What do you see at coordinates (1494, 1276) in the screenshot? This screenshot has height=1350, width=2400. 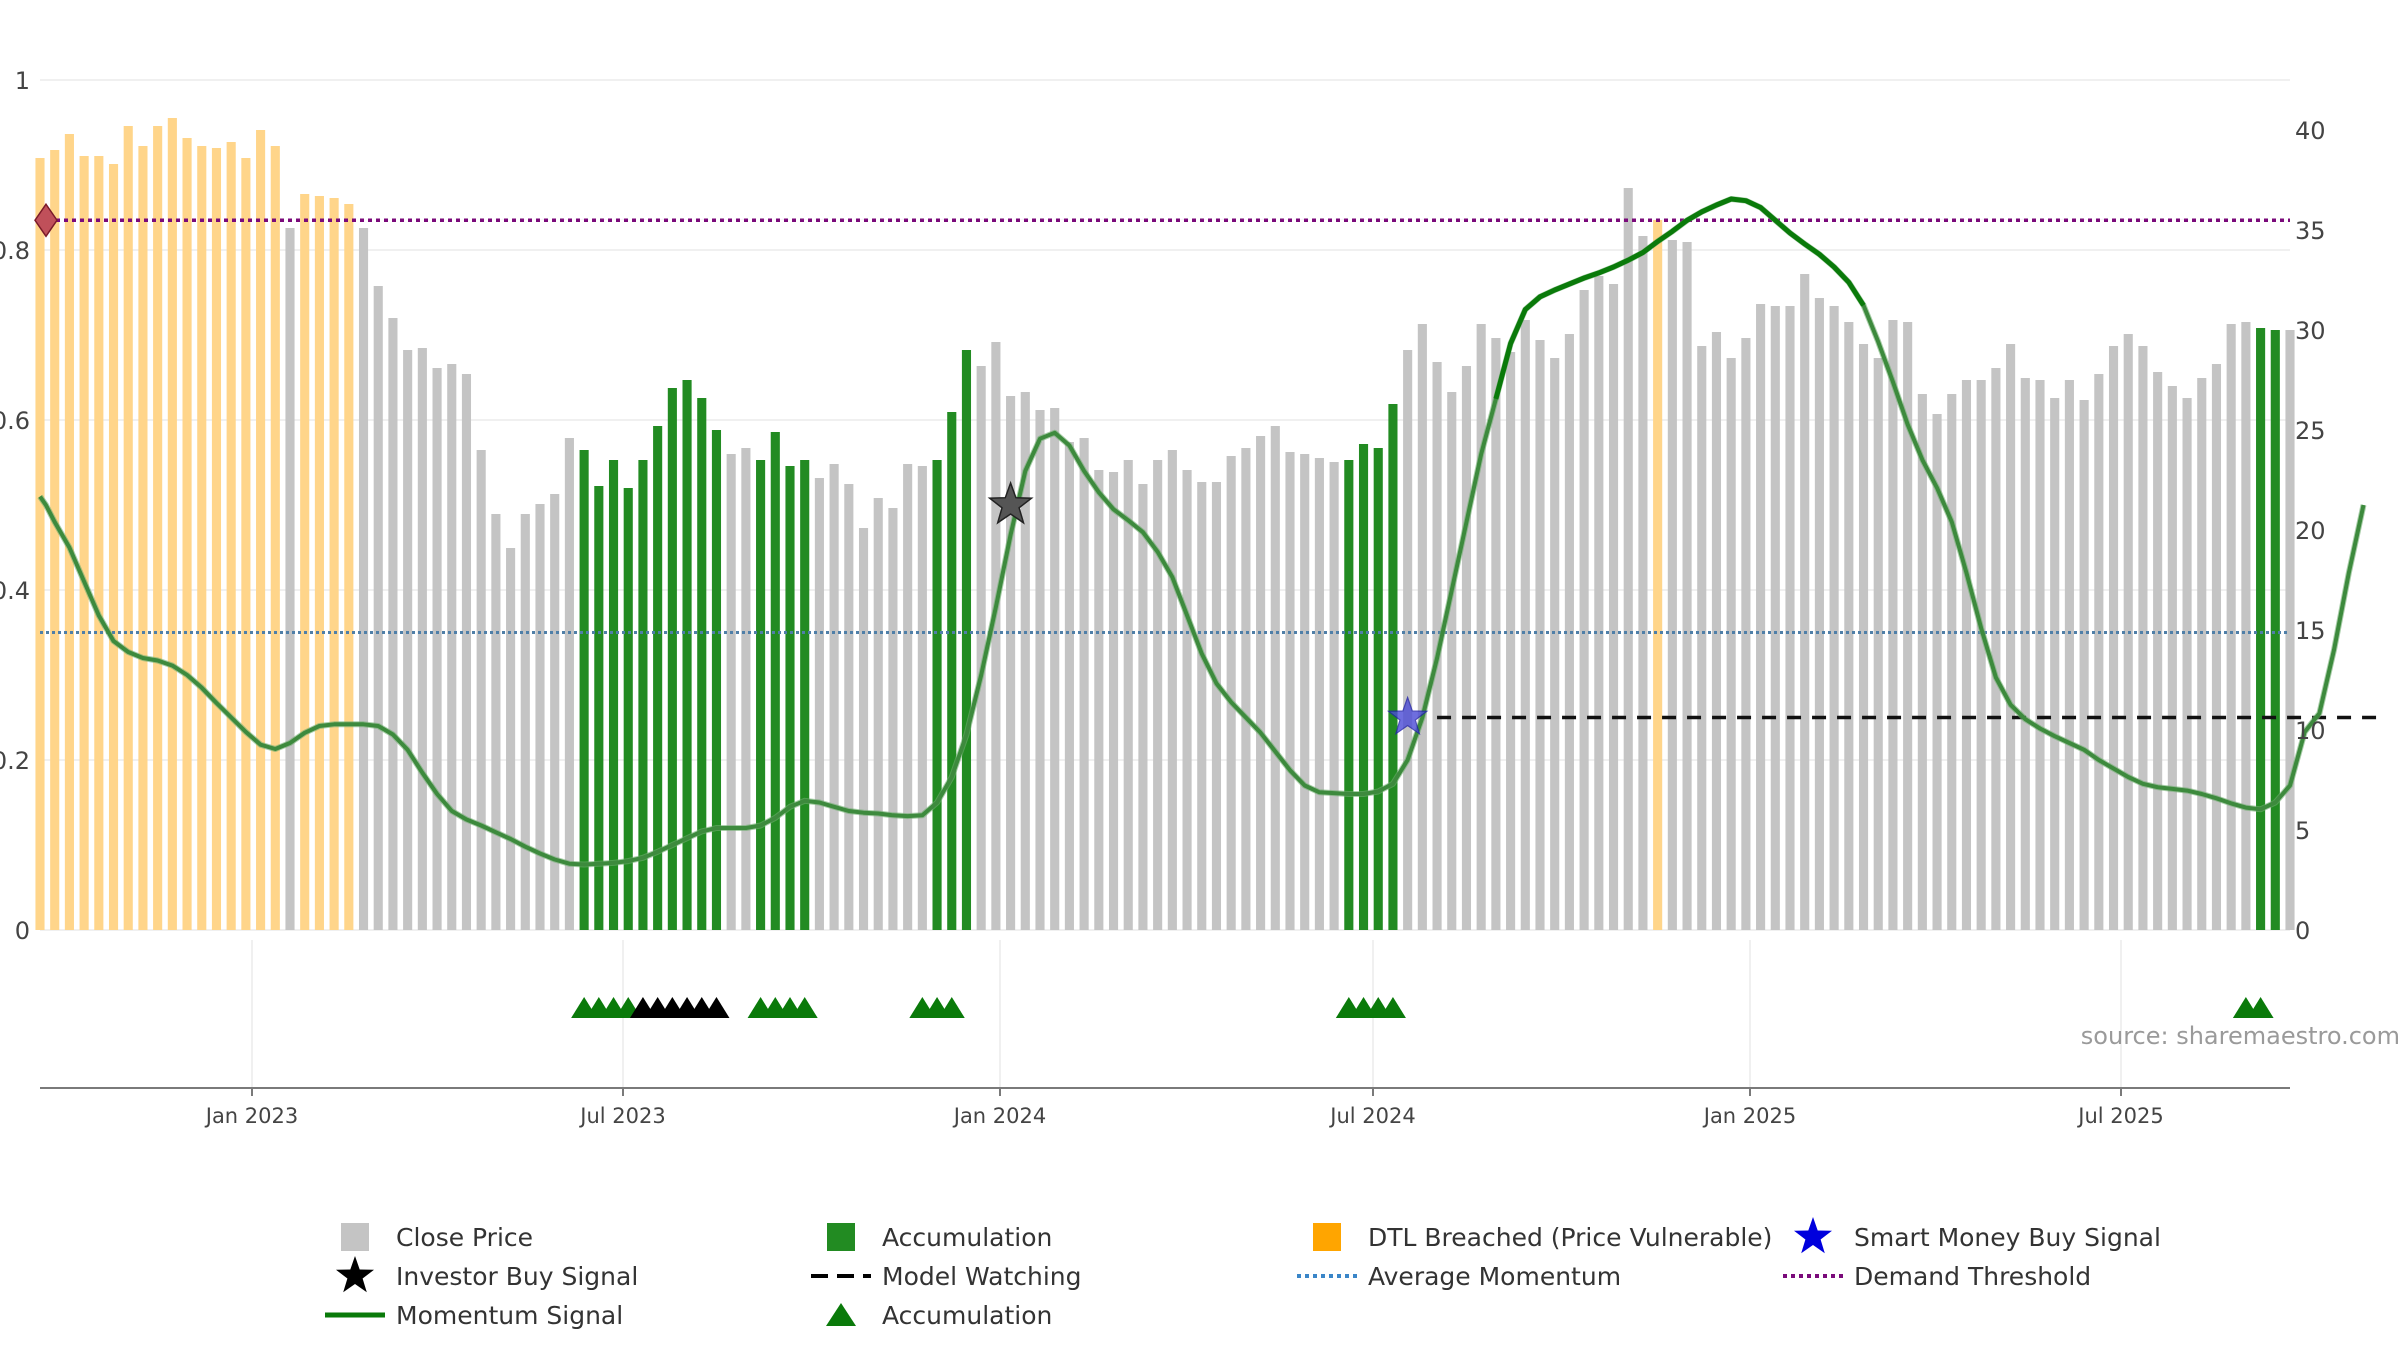 I see `legend-label: Average Momentum` at bounding box center [1494, 1276].